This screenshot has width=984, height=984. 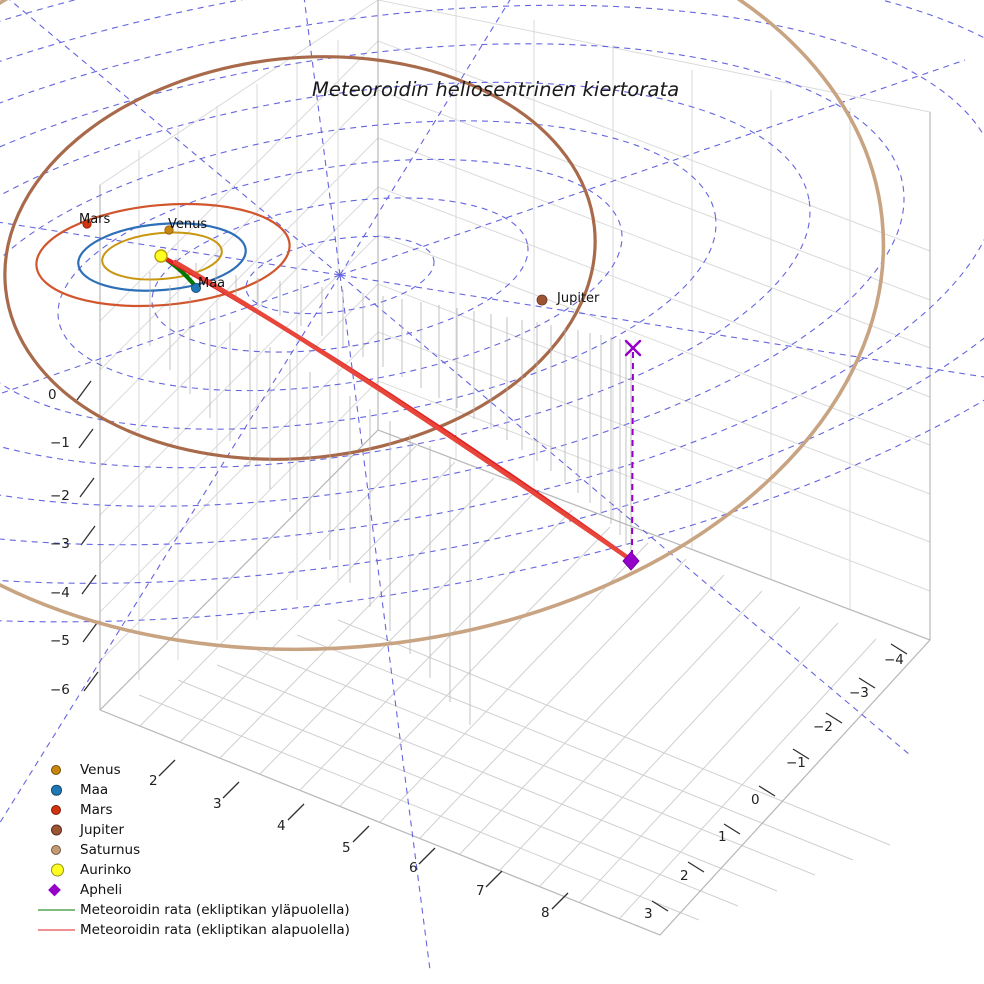 I want to click on x-tick-label-4: −1, so click(x=796, y=763).